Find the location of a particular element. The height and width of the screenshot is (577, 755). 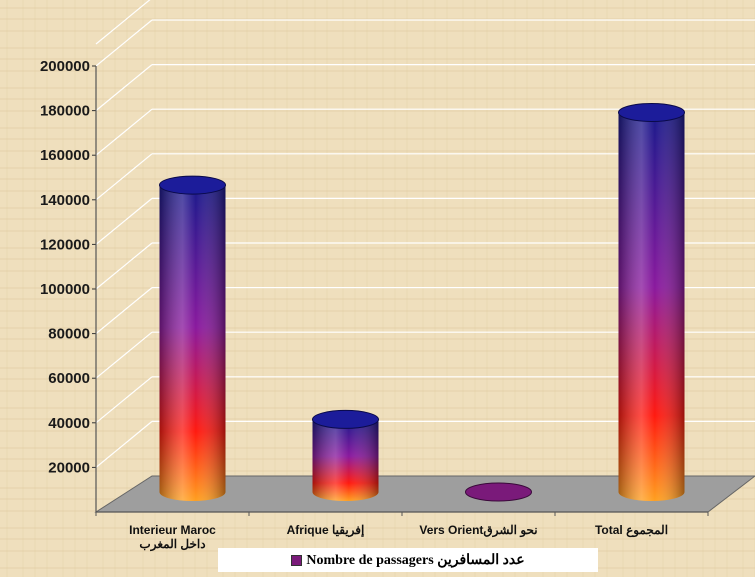

y-tick-label: 100000 is located at coordinates (65, 289).